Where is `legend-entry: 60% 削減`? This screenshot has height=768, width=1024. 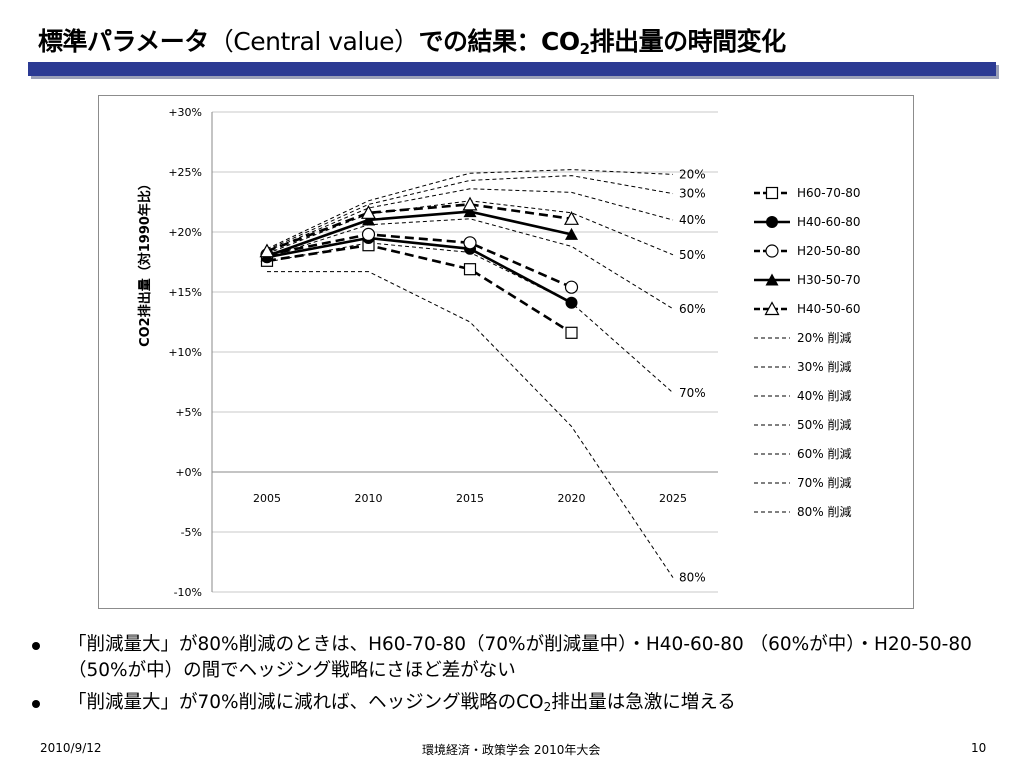
legend-entry: 60% 削減 is located at coordinates (803, 453).